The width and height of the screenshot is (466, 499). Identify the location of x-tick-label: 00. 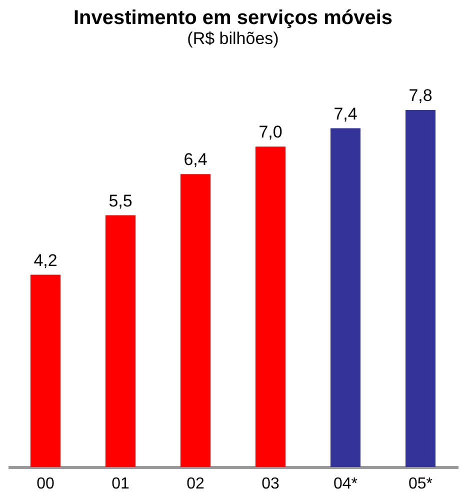
(45, 484).